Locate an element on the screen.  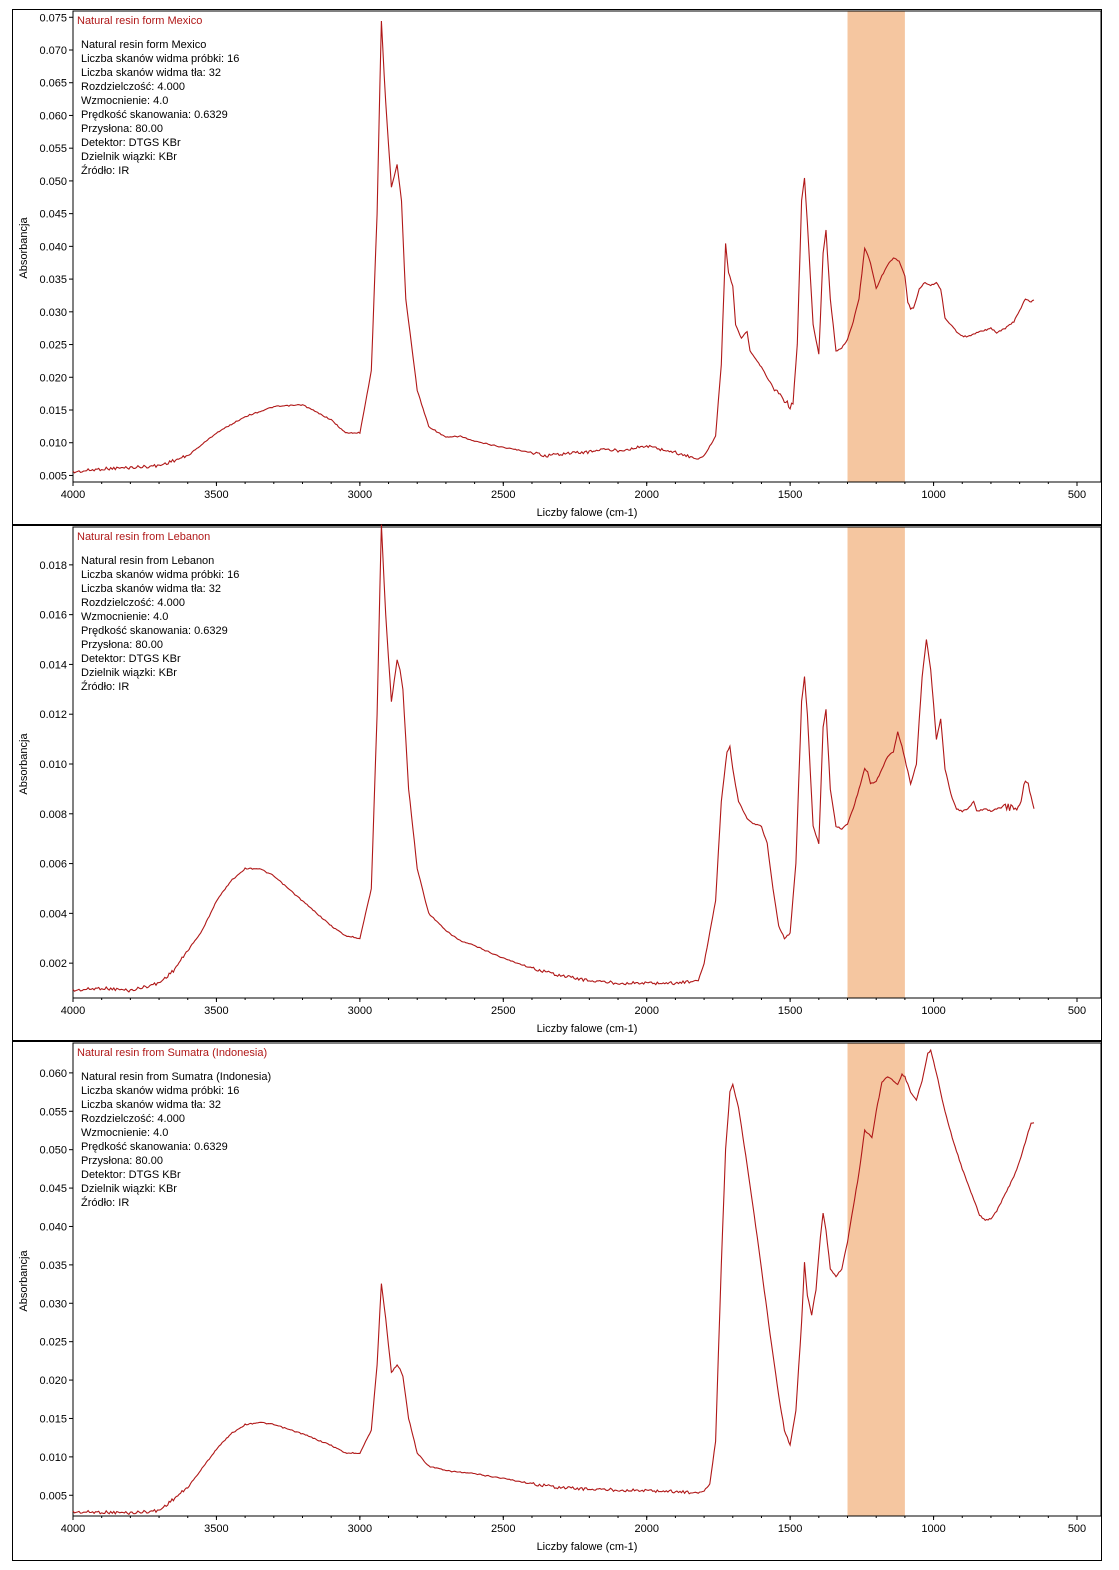
info-line: Natural resin form Mexico is located at coordinates (143, 45).